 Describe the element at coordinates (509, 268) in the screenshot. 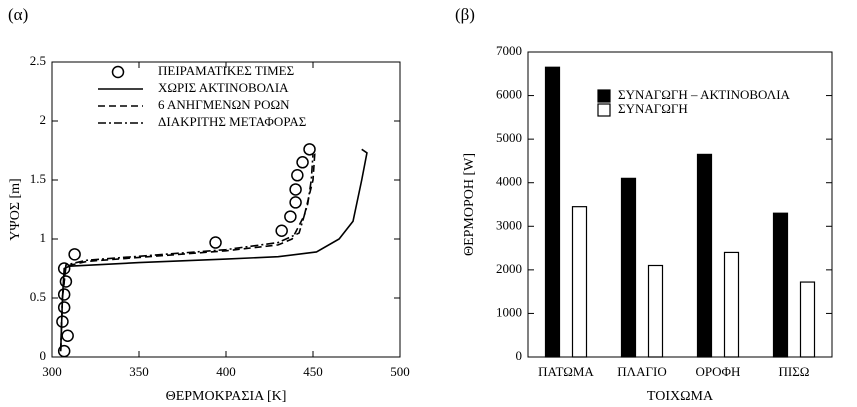

I see `y-tick-label: 2000` at that location.